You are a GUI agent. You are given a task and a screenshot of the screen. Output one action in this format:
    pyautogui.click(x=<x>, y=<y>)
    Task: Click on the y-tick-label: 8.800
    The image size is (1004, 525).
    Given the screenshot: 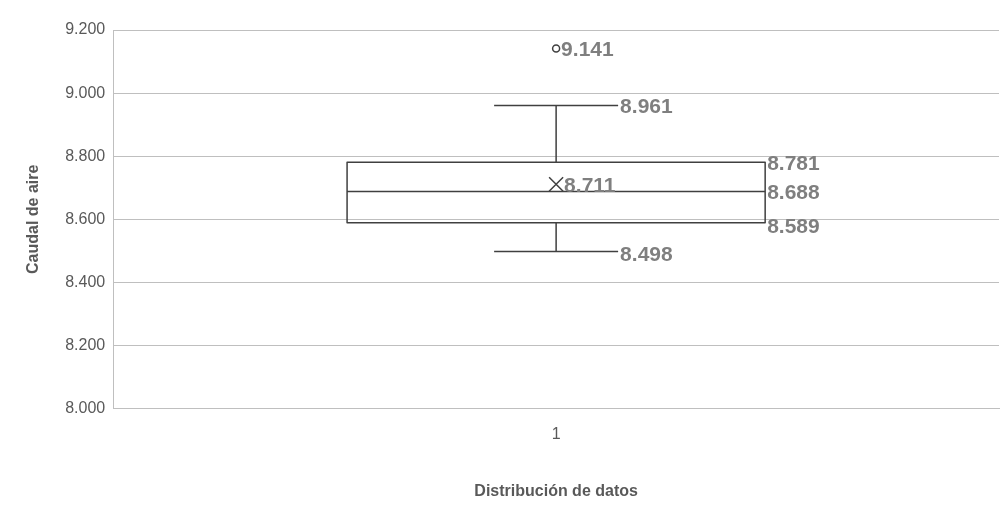 What is the action you would take?
    pyautogui.click(x=85, y=155)
    